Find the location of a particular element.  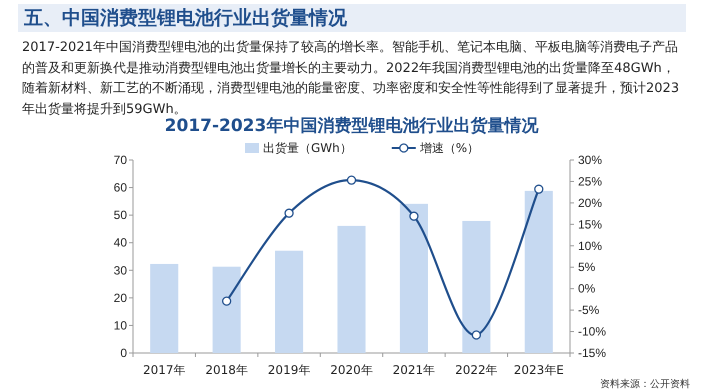

y2-tick-label: 5% is located at coordinates (587, 267).